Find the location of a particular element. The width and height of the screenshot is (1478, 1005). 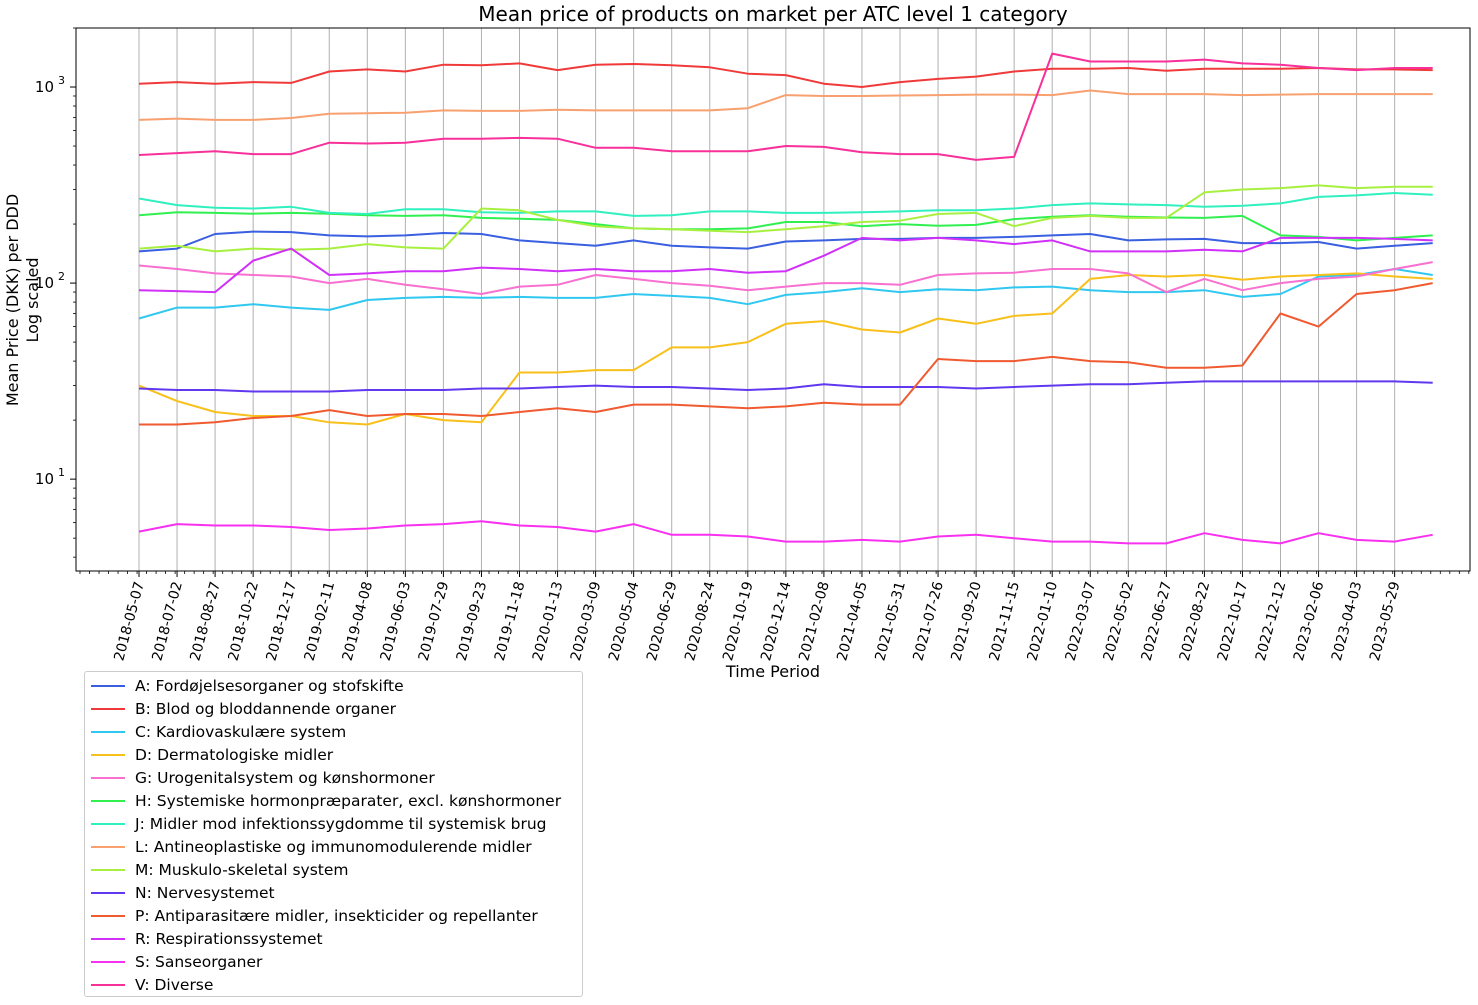

x-tick-label: 2018-07-02 is located at coordinates (167, 621).